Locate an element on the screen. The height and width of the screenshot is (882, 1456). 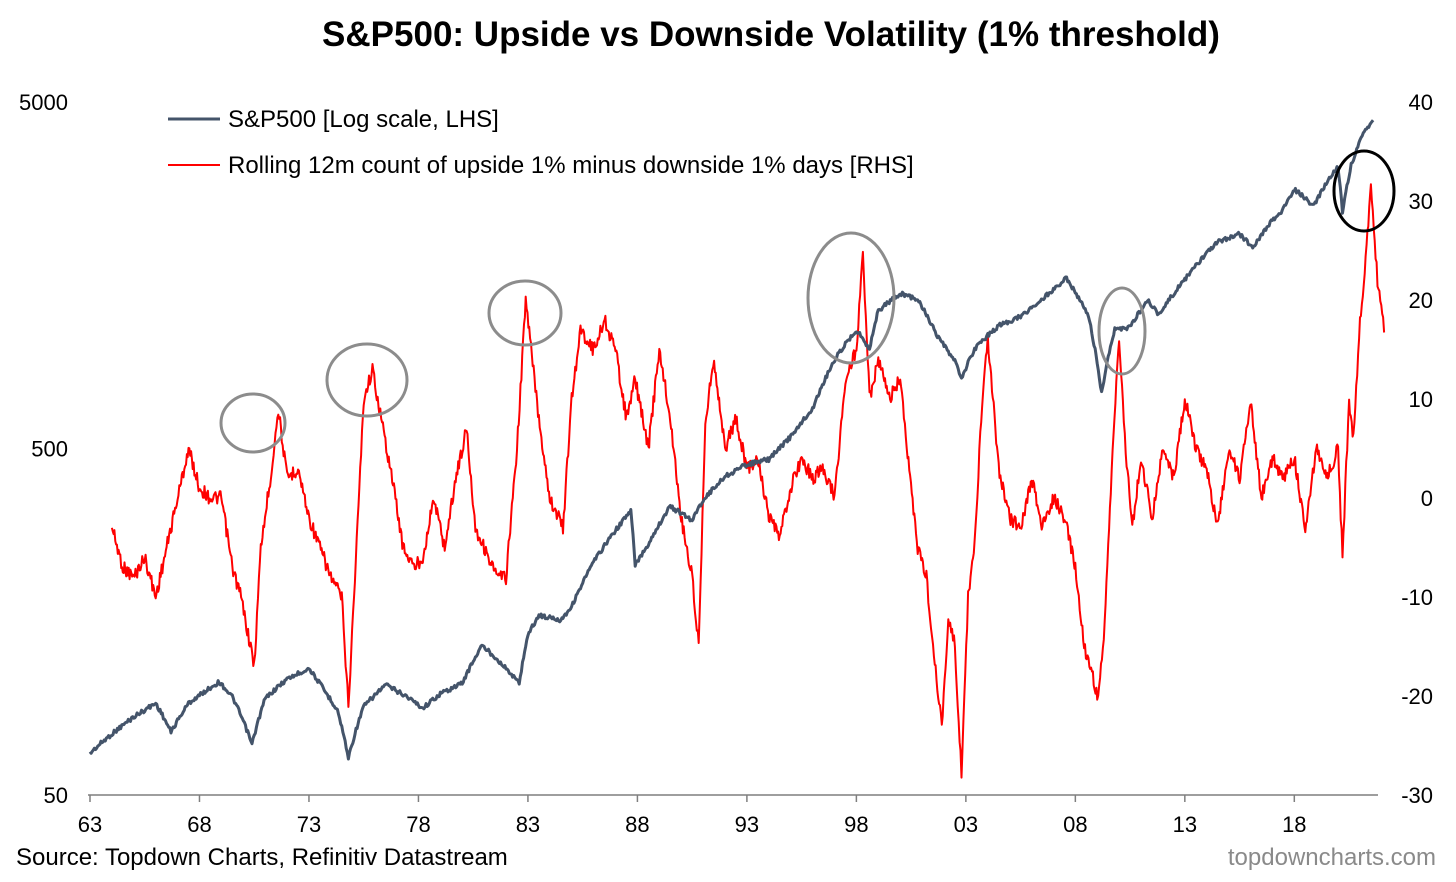
x-tick-label: 18 is located at coordinates (1294, 824).